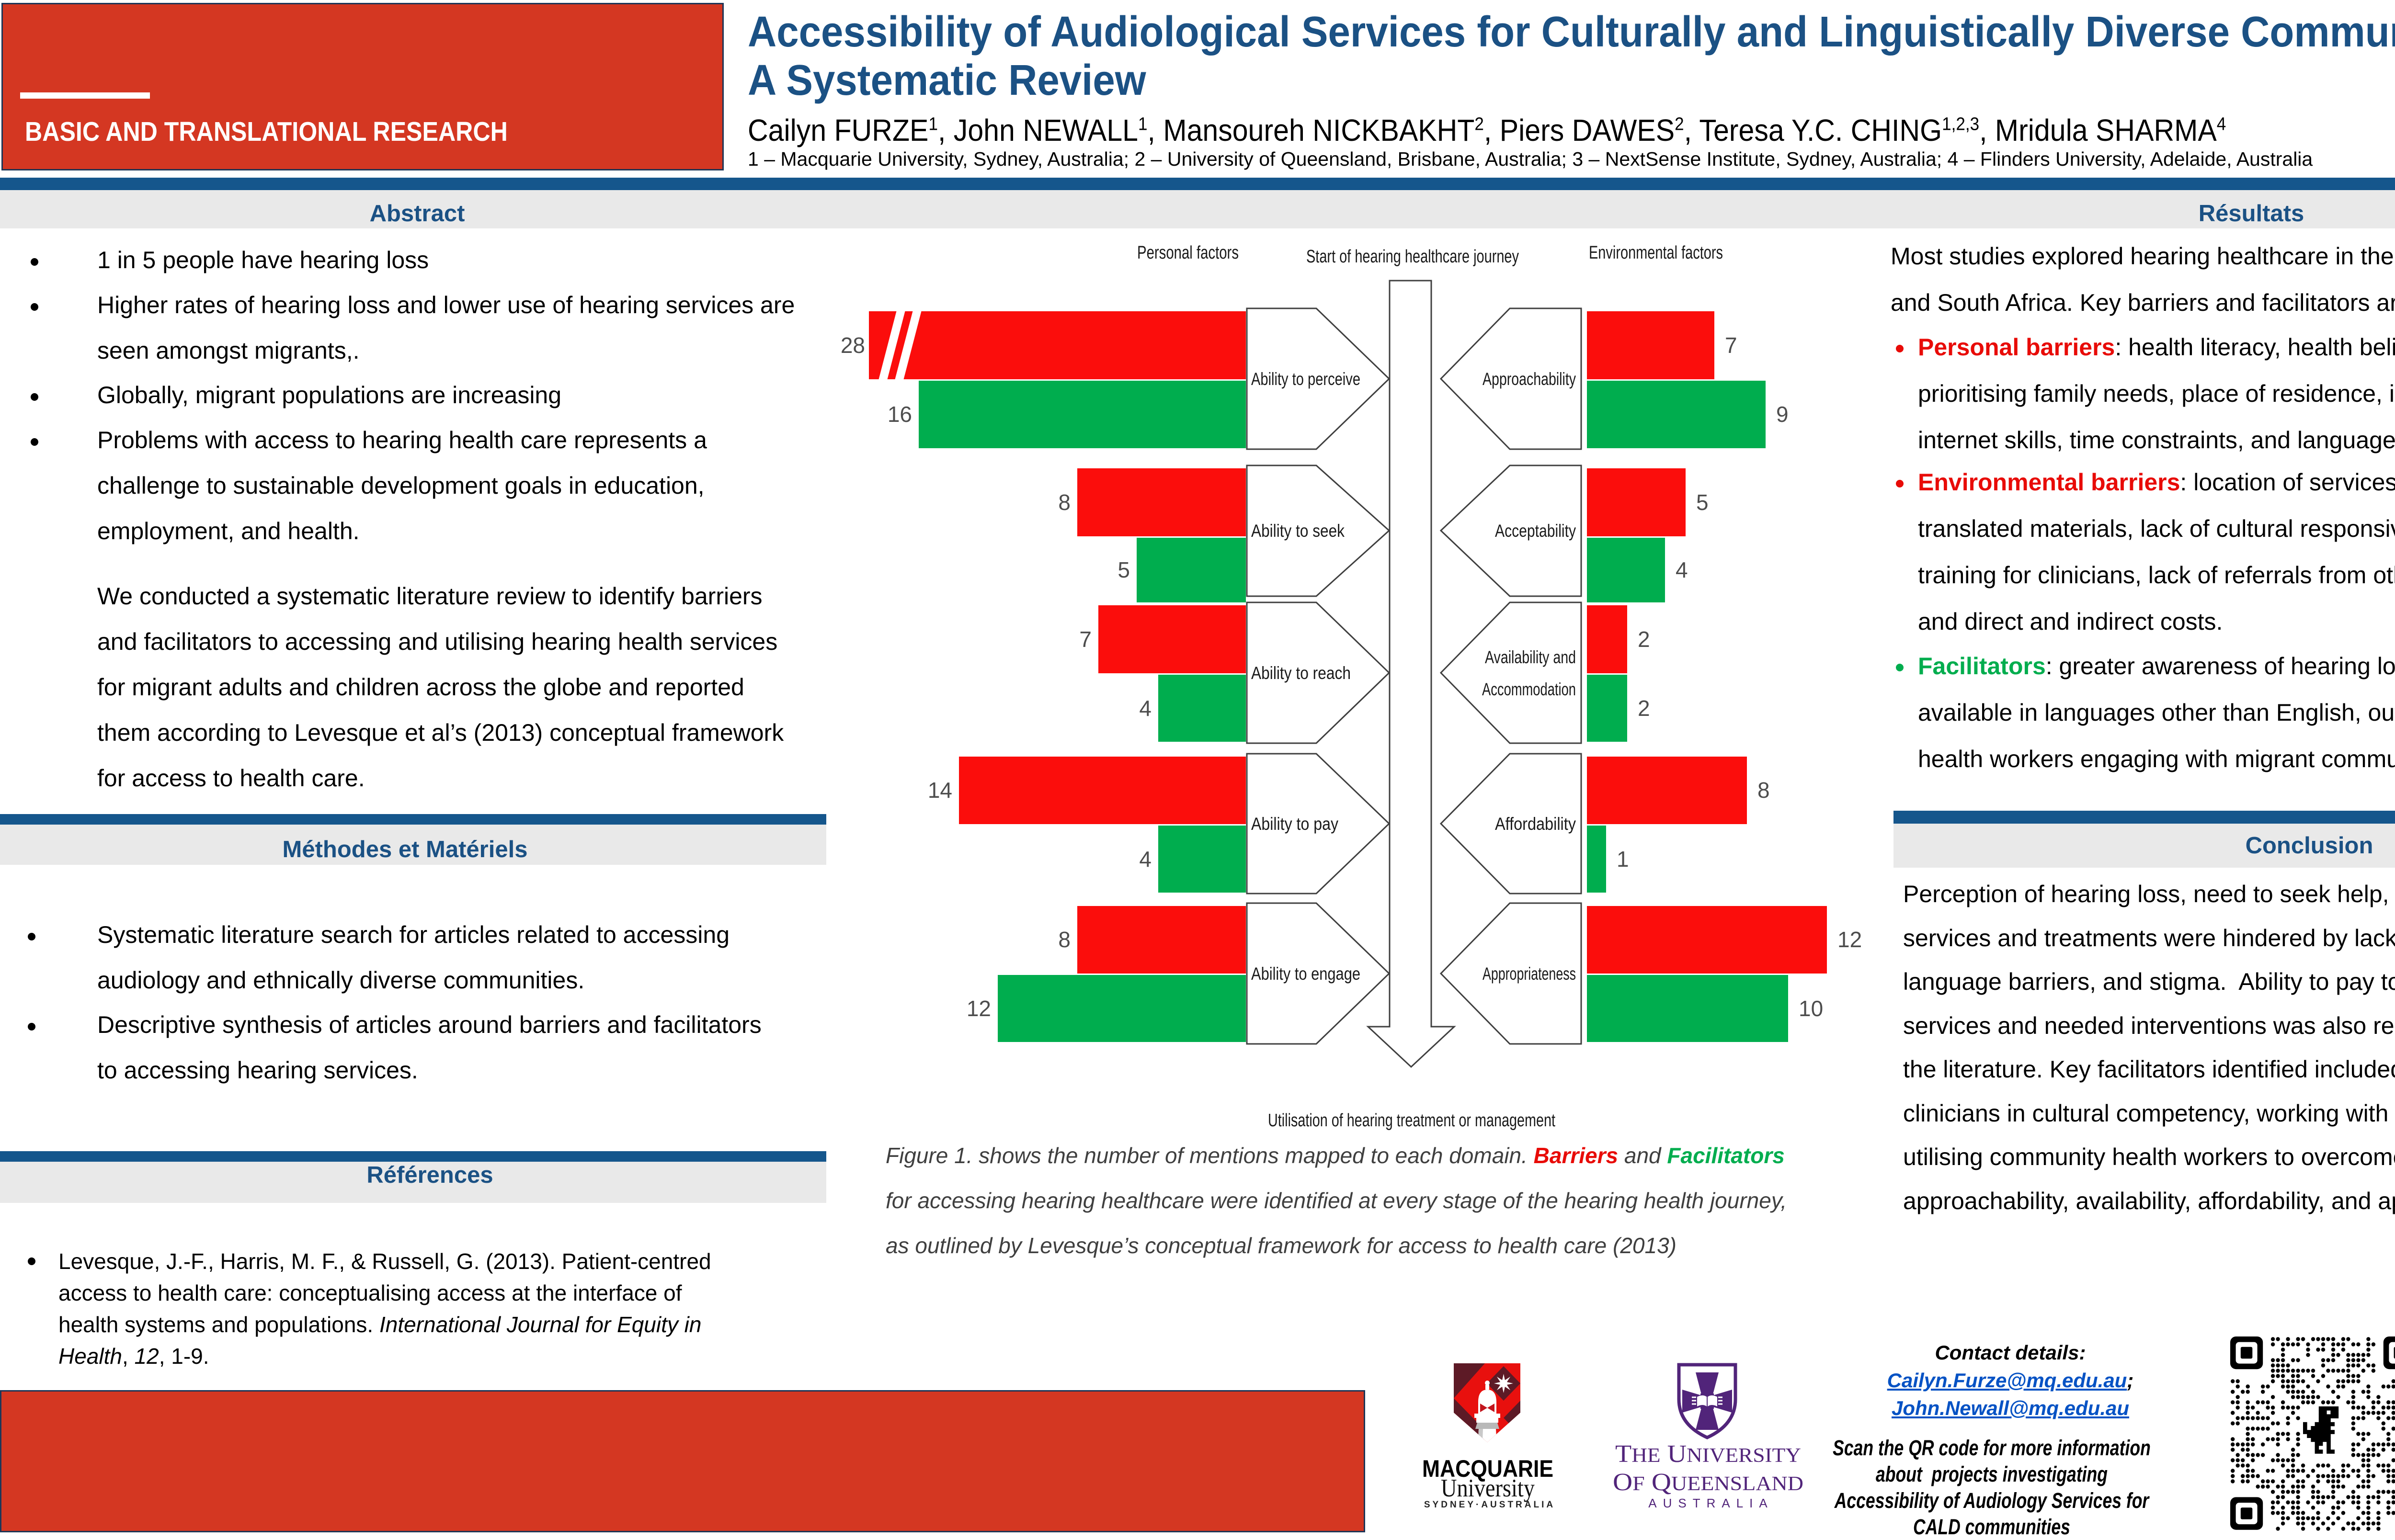 This screenshot has width=2395, height=1540. I want to click on svg-text: Environmental factors, so click(1656, 253).